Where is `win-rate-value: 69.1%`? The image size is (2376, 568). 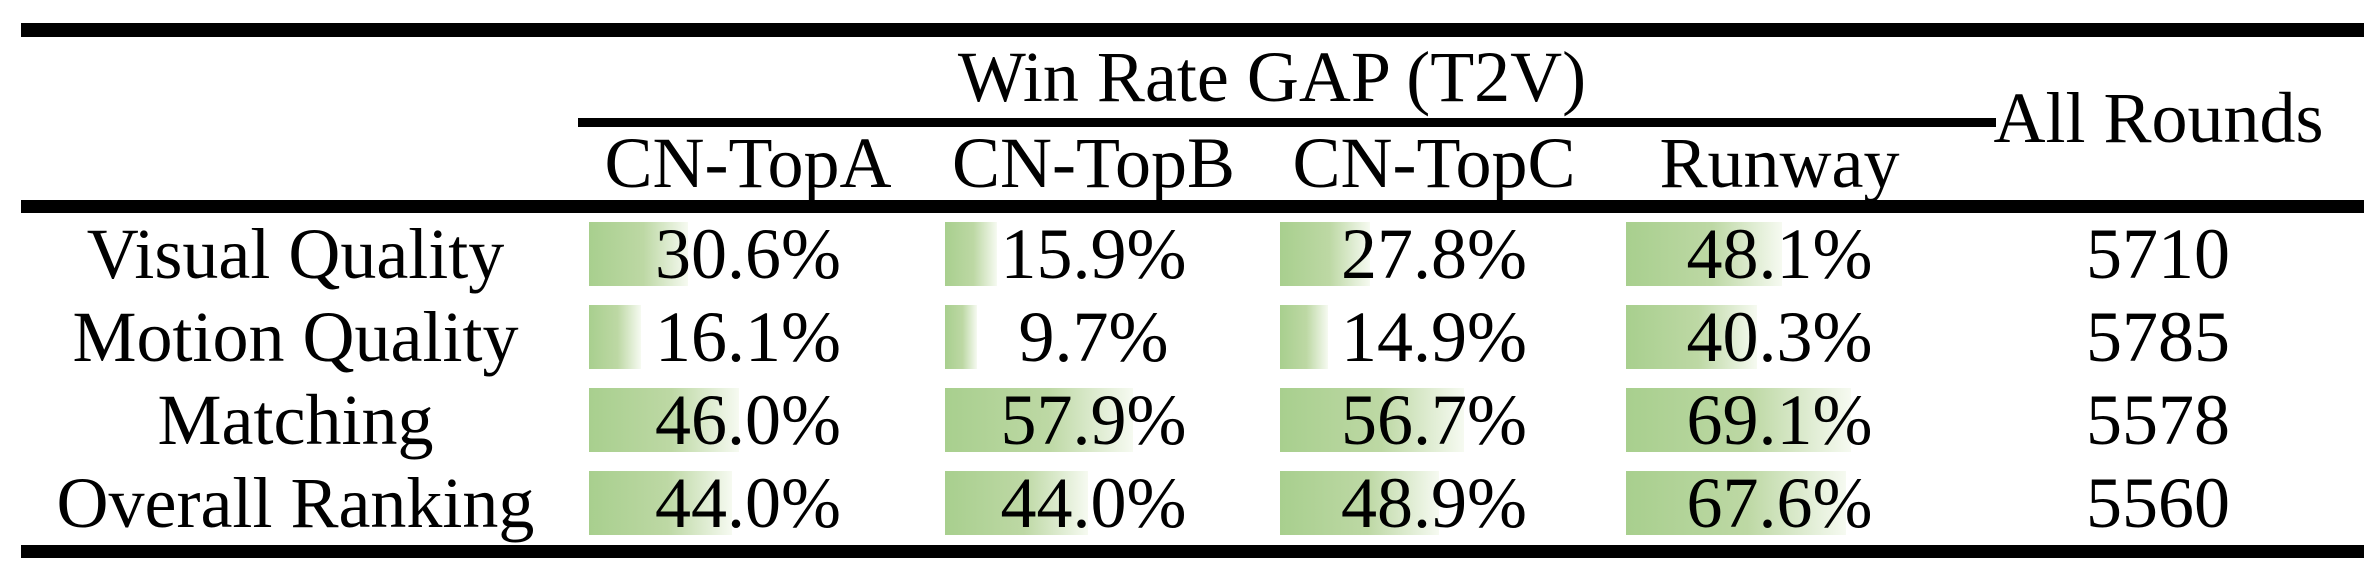
win-rate-value: 69.1% is located at coordinates (1779, 420).